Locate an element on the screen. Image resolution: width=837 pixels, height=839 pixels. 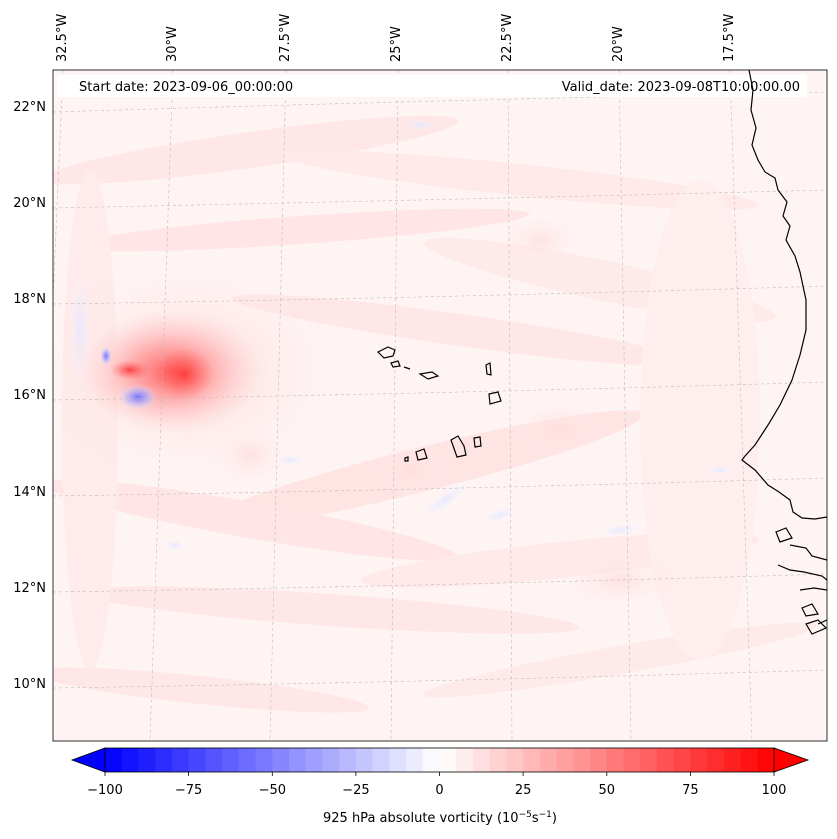
lon-label: 32.5°W is located at coordinates (62, 38).